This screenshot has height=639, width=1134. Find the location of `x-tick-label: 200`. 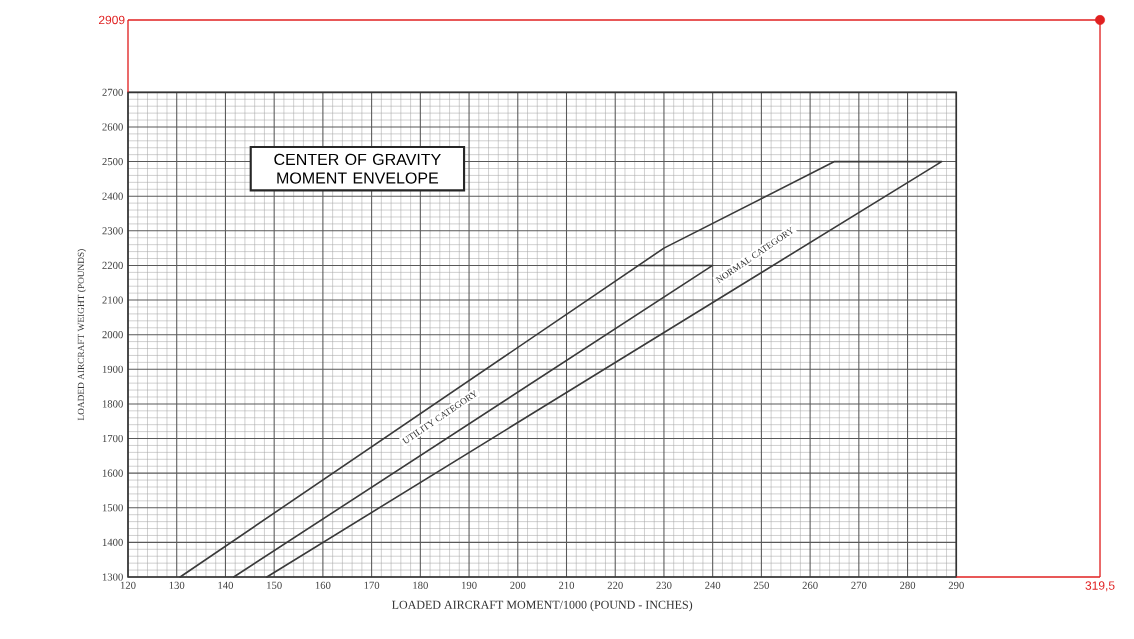

x-tick-label: 200 is located at coordinates (518, 585).